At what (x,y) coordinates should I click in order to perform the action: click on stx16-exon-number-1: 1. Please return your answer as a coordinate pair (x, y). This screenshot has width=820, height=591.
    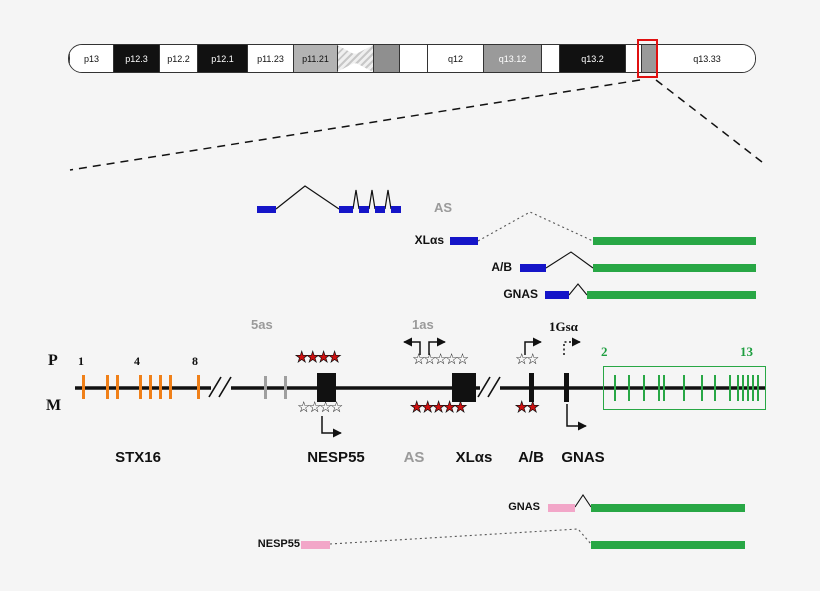
    Looking at the image, I should click on (81, 361).